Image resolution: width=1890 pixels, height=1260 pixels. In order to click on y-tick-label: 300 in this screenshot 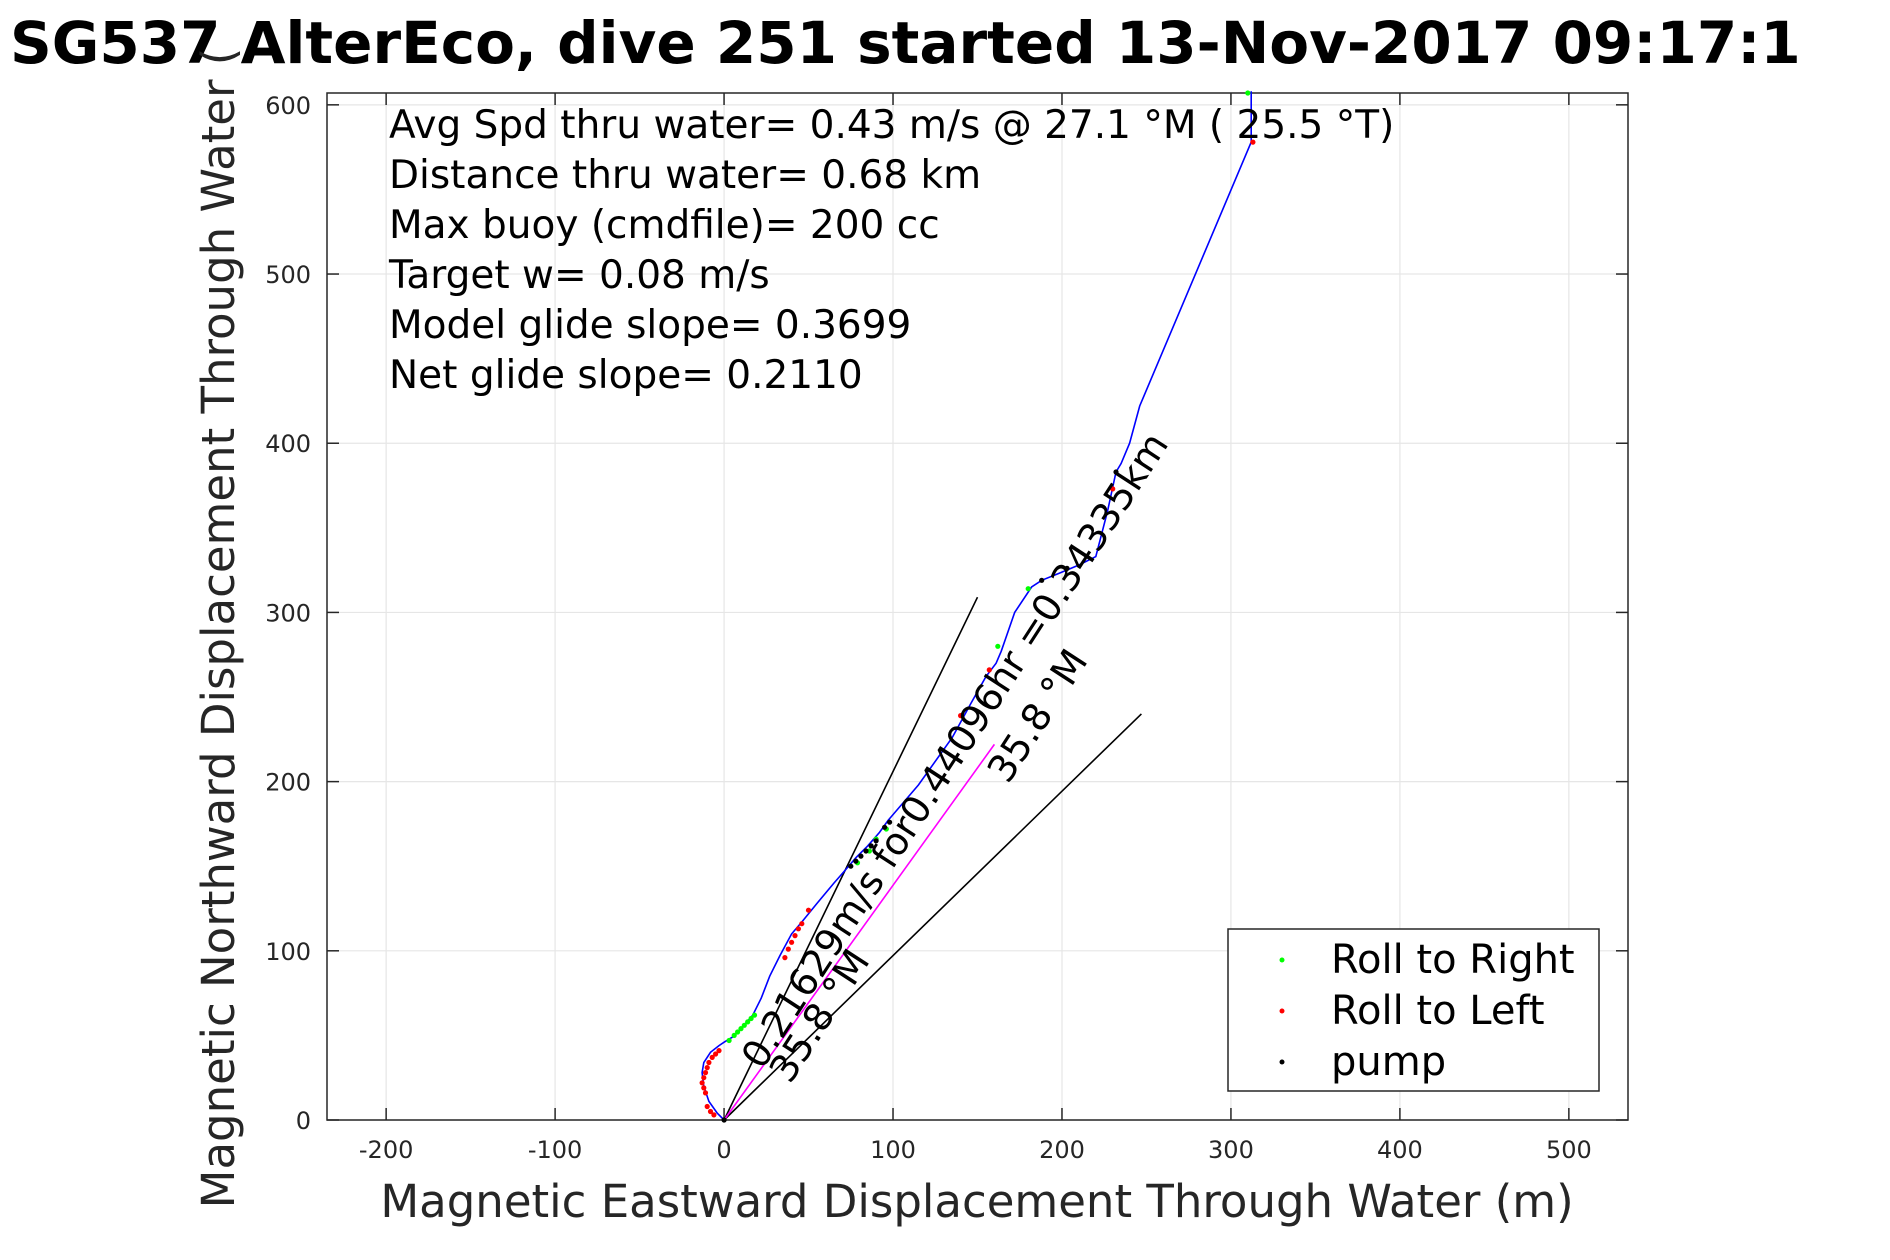, I will do `click(288, 613)`.